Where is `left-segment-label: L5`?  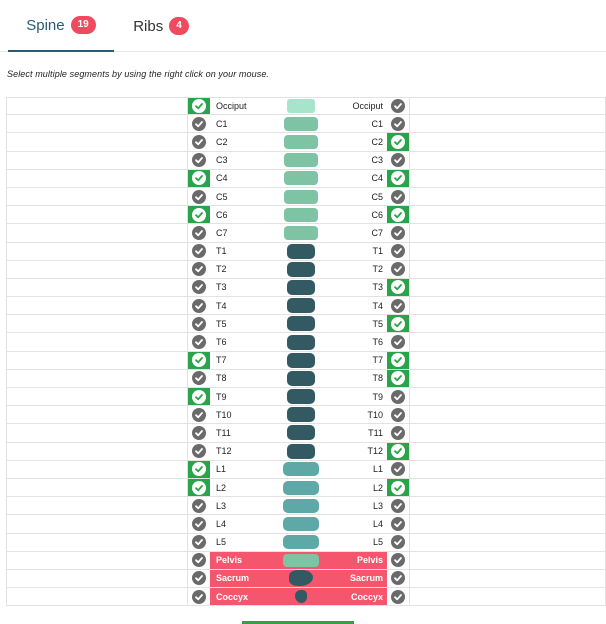 left-segment-label: L5 is located at coordinates (221, 542).